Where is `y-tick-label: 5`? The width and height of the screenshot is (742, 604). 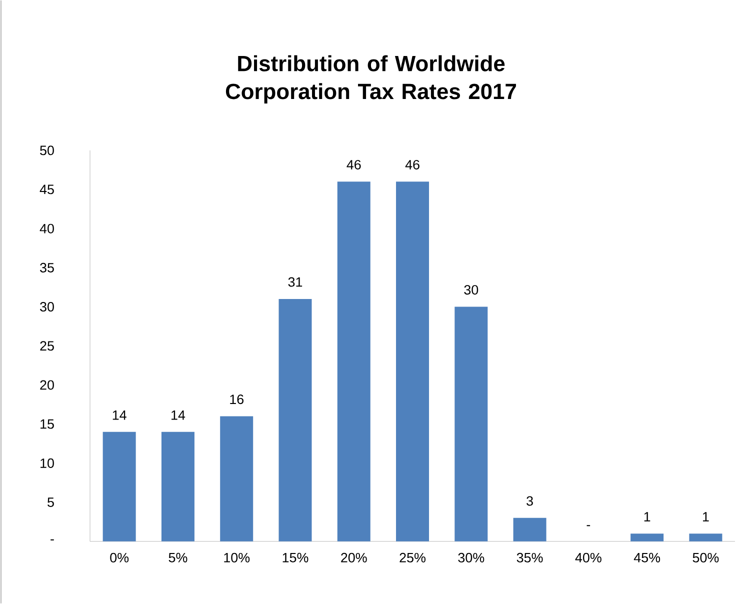 y-tick-label: 5 is located at coordinates (51, 503).